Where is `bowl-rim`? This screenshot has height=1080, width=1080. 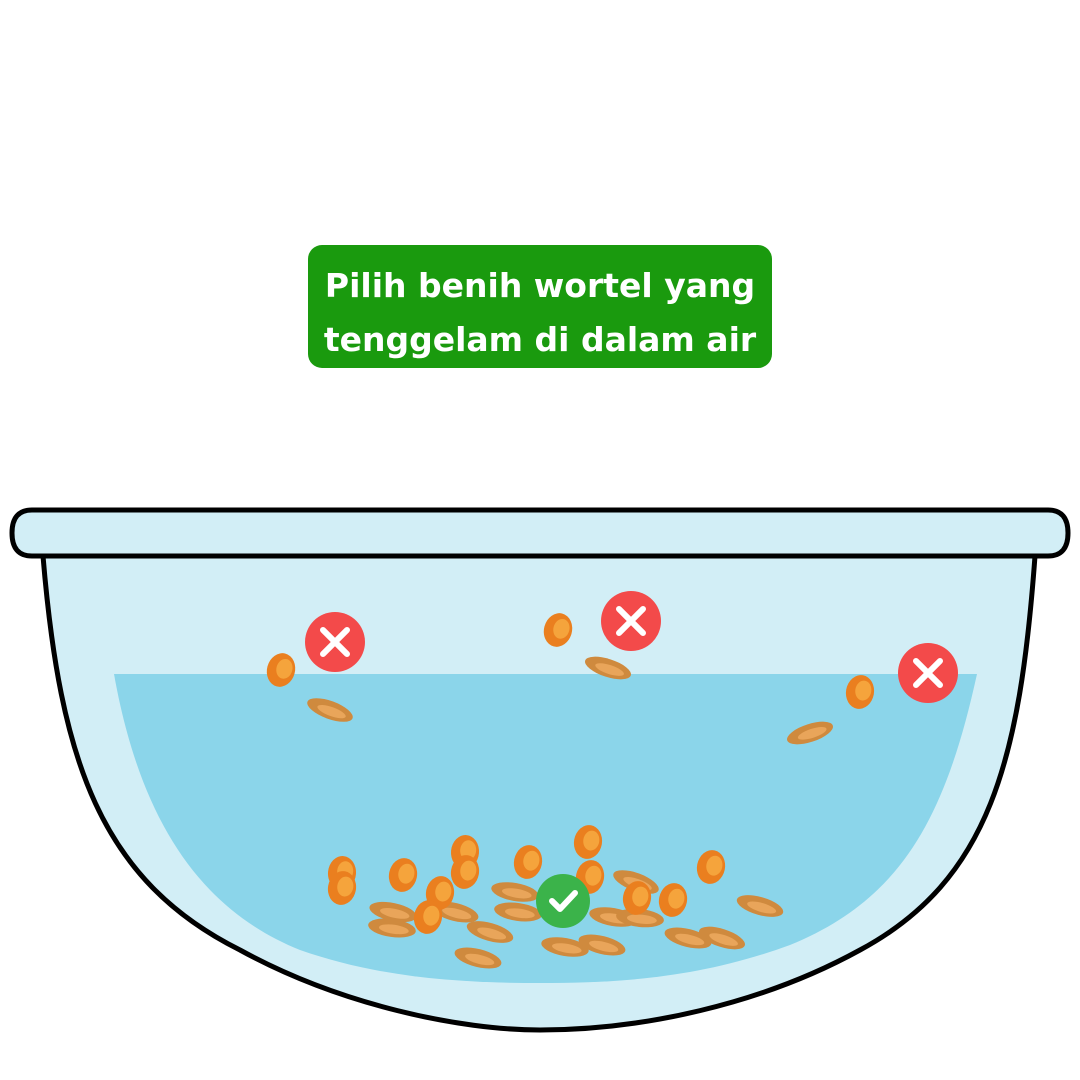 bowl-rim is located at coordinates (540, 533).